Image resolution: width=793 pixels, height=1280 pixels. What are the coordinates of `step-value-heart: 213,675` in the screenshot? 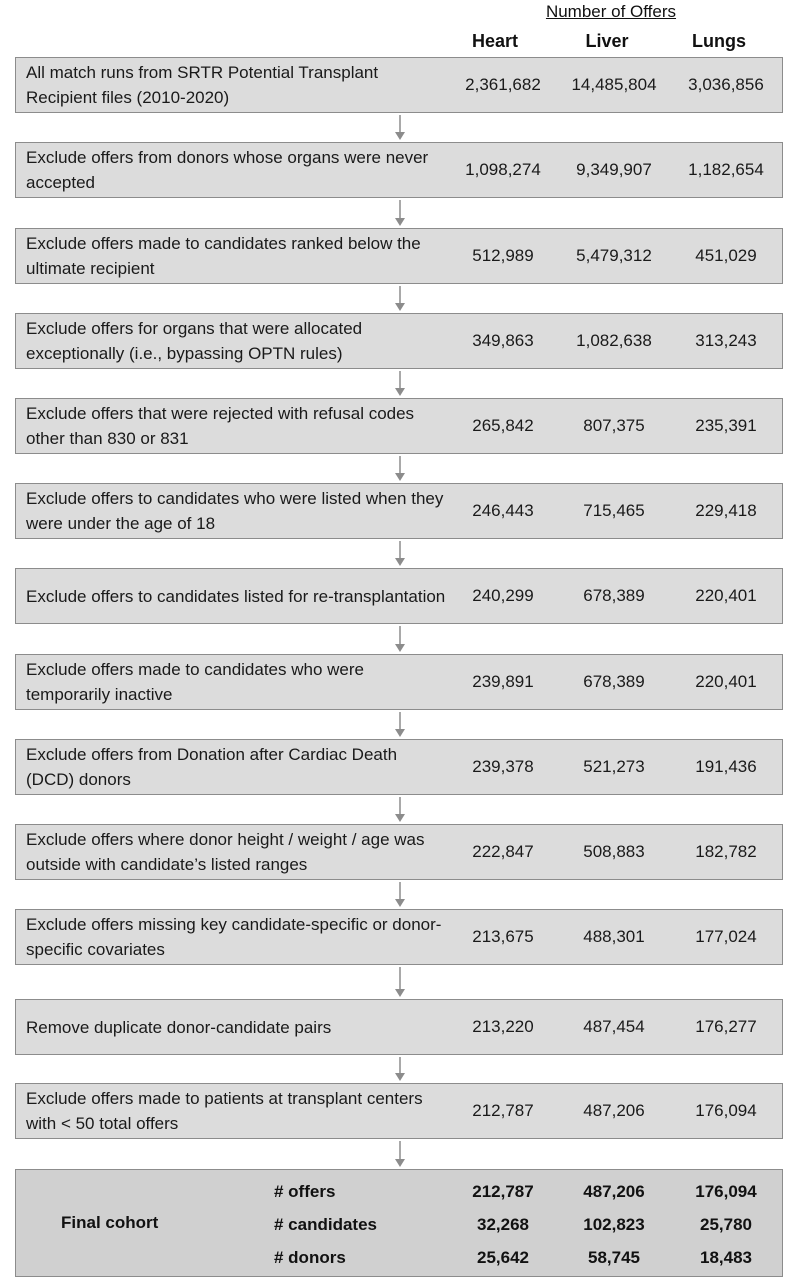 It's located at (503, 936).